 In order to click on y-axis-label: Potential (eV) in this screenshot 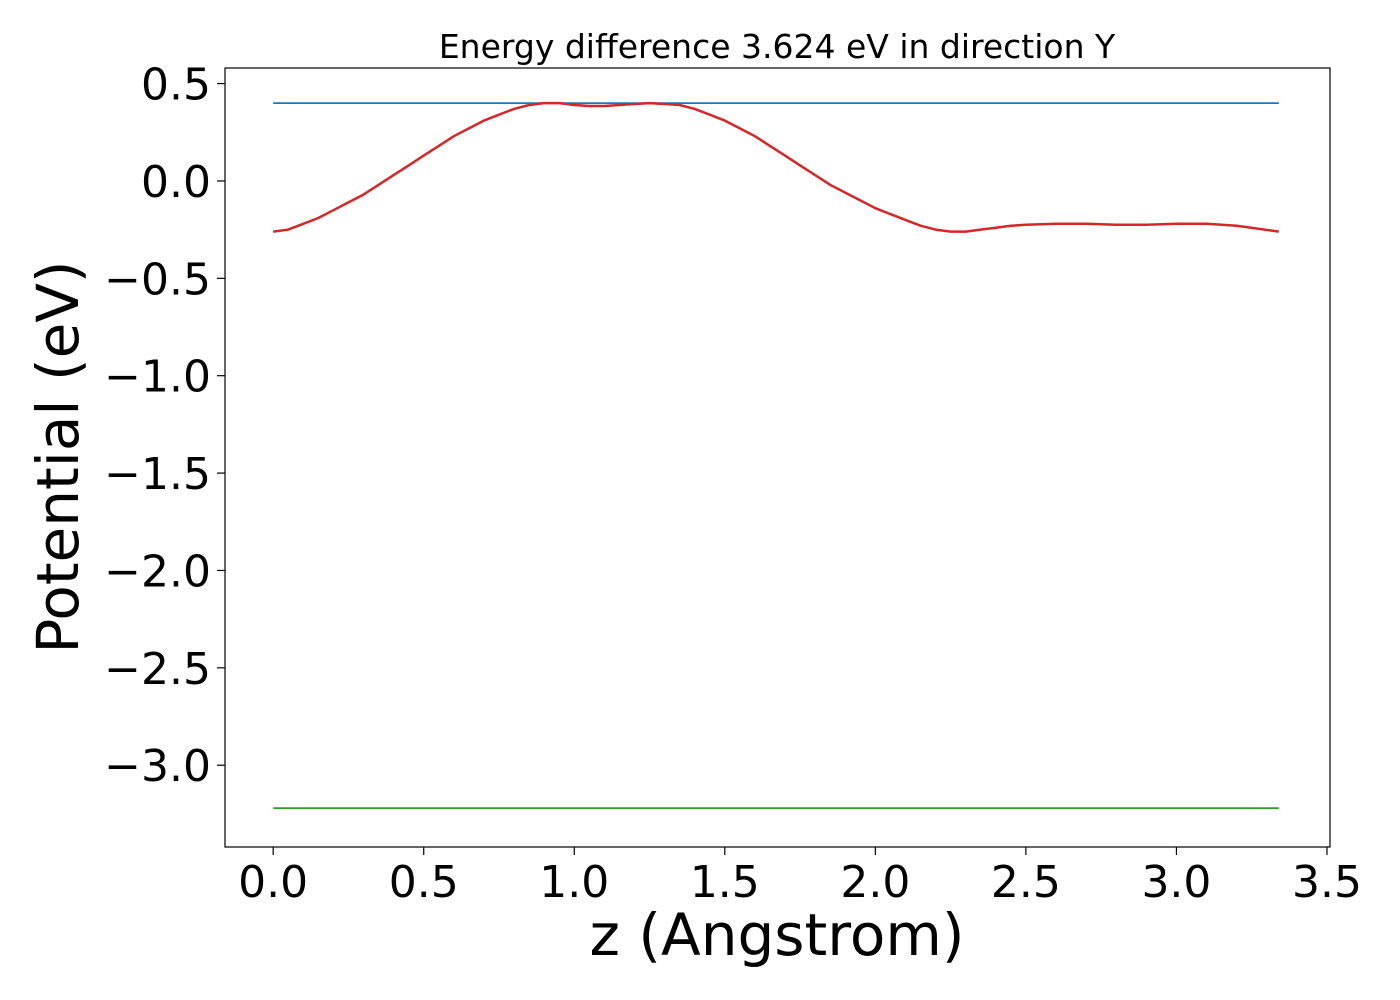, I will do `click(58, 456)`.